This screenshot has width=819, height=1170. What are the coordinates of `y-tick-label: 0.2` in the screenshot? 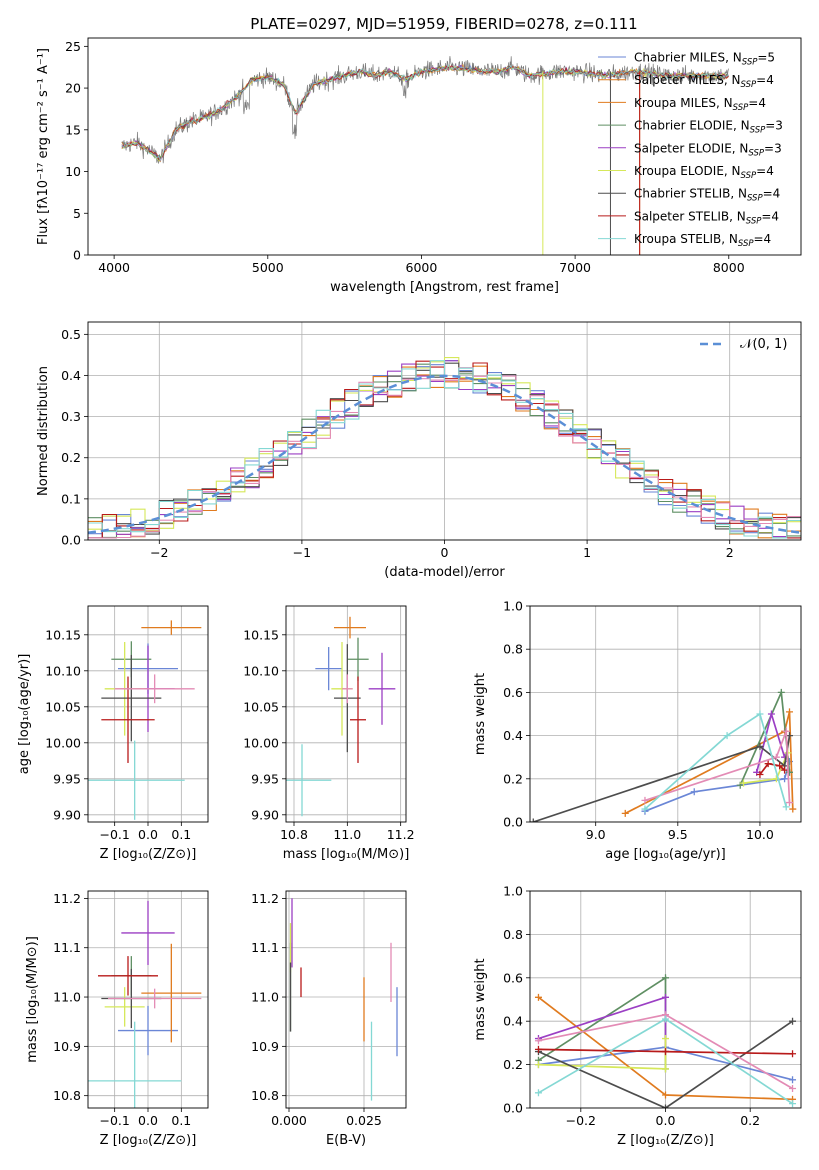 It's located at (71, 457).